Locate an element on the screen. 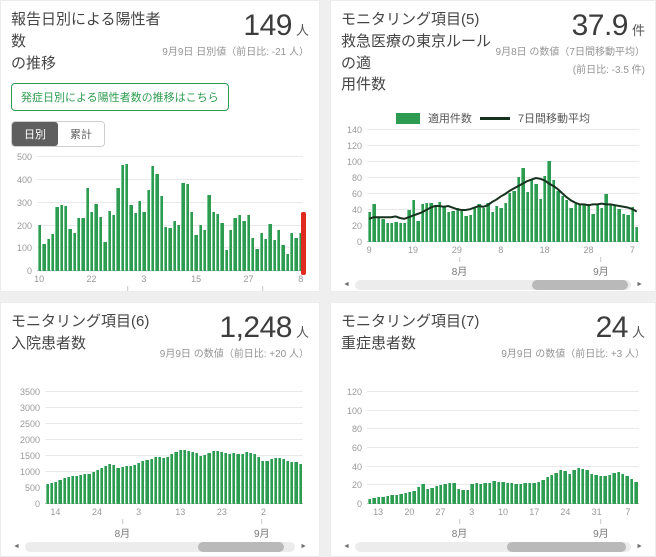  scrollbar-thumb is located at coordinates (241, 547).